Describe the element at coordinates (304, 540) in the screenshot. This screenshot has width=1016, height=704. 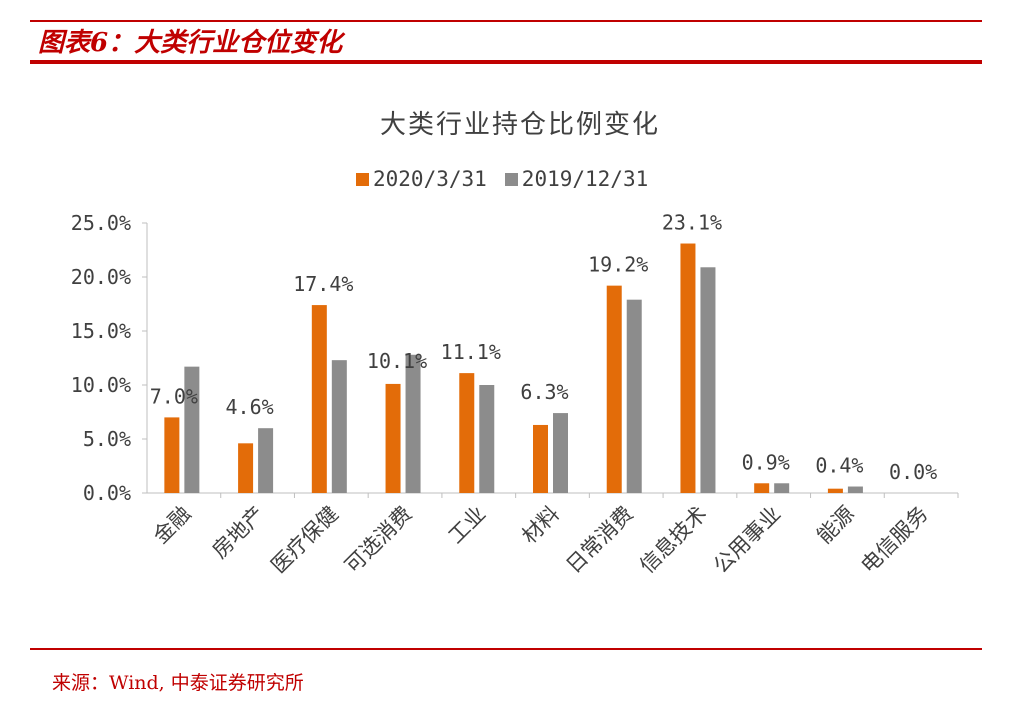
I see `x-tick-label: 医疗保健` at that location.